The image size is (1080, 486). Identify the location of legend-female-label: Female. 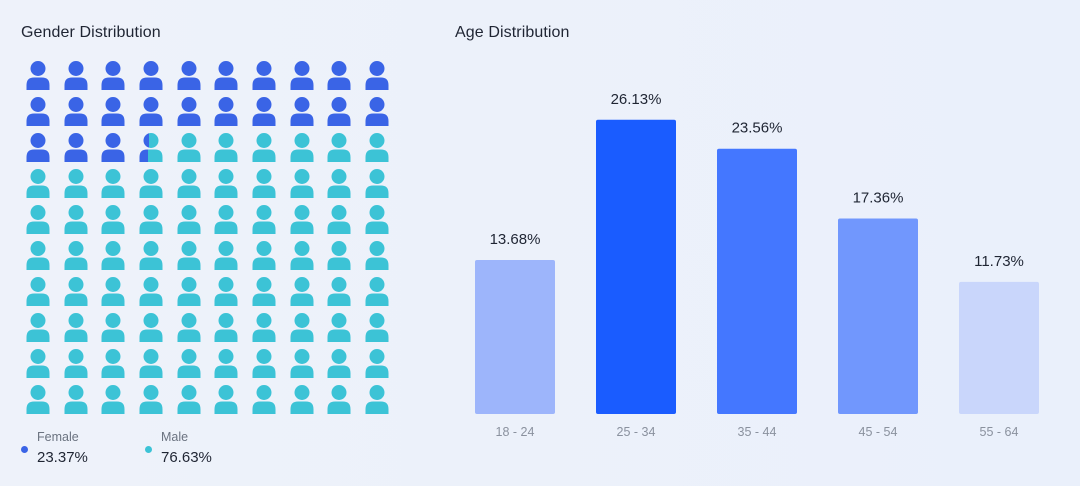
(58, 437).